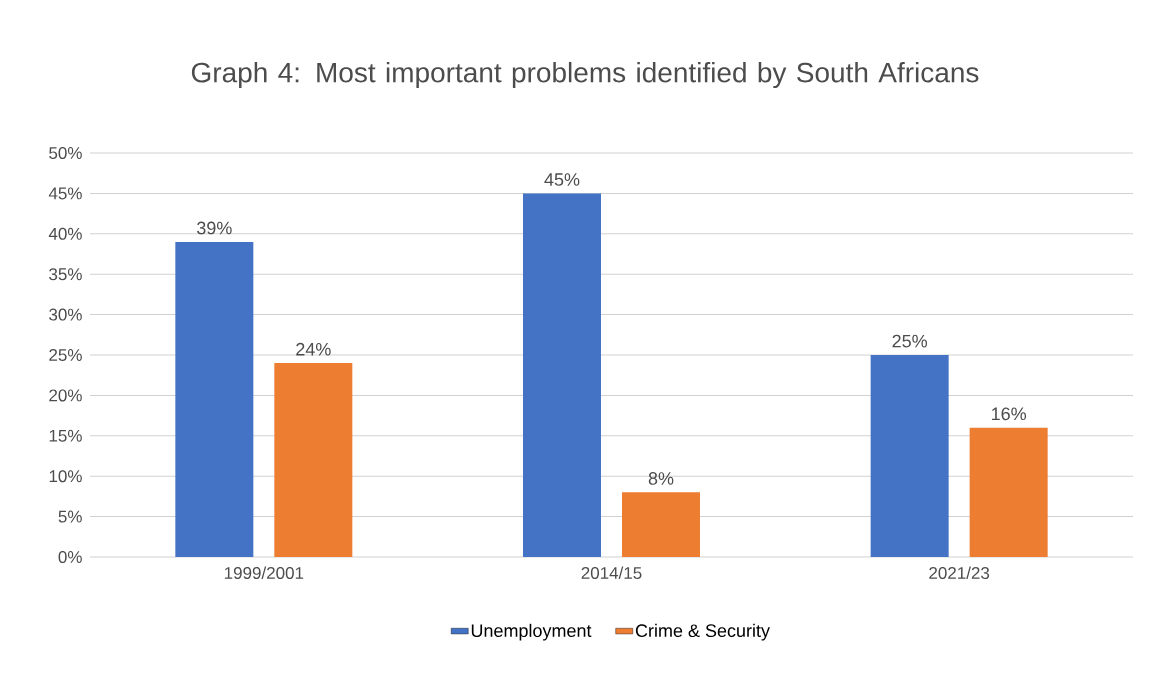 Image resolution: width=1155 pixels, height=675 pixels. What do you see at coordinates (661, 478) in the screenshot?
I see `data-label: 8%` at bounding box center [661, 478].